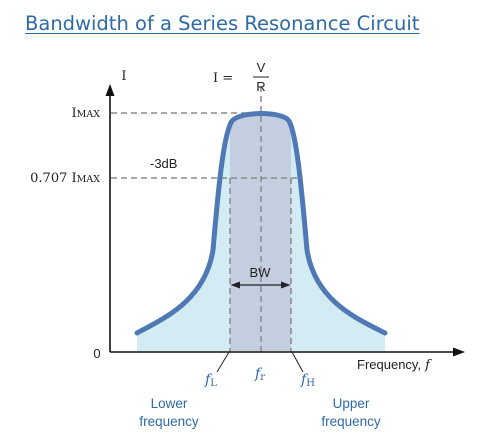 Image resolution: width=497 pixels, height=445 pixels. Describe the element at coordinates (123, 76) in the screenshot. I see `y-axis-label: I` at that location.